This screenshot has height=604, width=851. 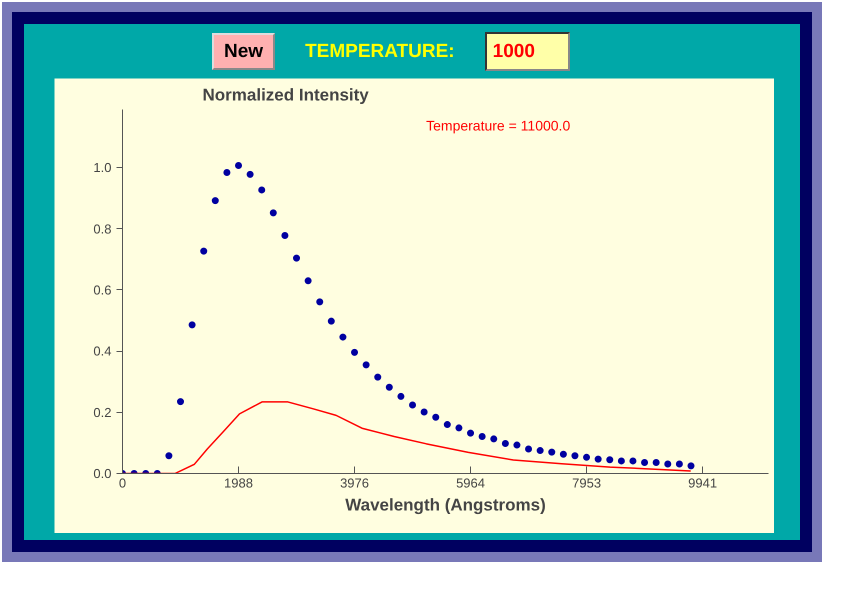 What do you see at coordinates (527, 52) in the screenshot?
I see `text: 1000` at bounding box center [527, 52].